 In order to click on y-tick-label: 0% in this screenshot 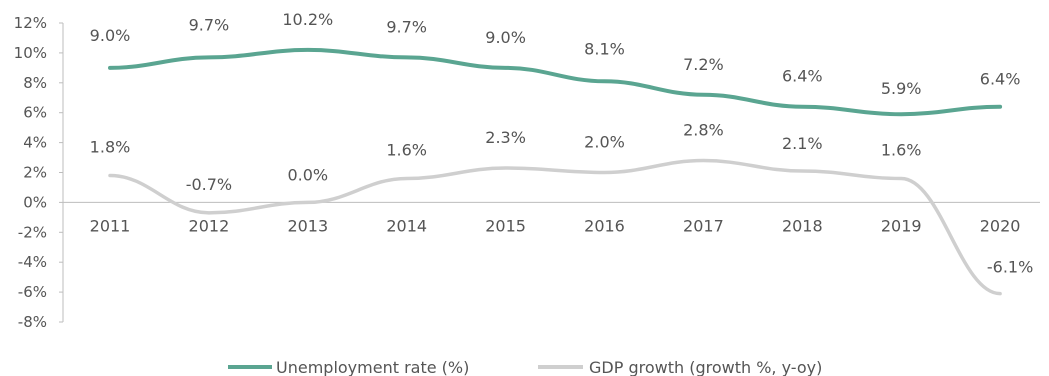, I will do `click(35, 202)`.